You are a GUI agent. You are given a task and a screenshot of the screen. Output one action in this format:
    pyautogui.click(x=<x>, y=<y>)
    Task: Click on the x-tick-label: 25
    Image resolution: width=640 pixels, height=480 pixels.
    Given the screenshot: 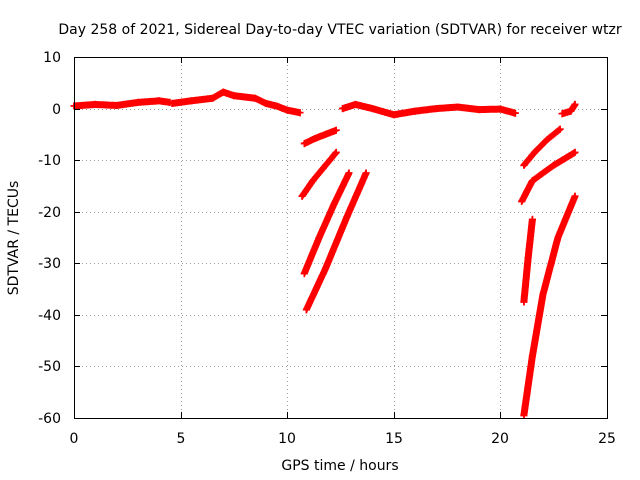 What is the action you would take?
    pyautogui.click(x=607, y=439)
    